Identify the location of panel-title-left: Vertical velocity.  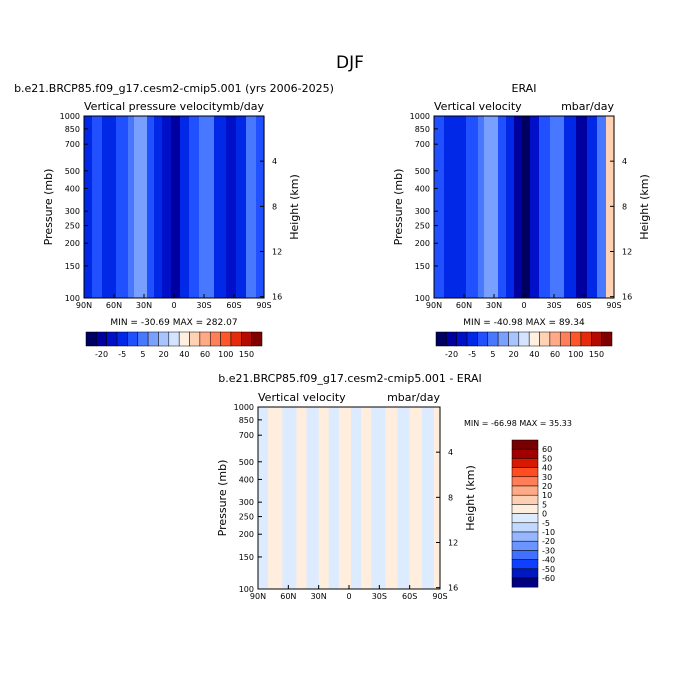
(478, 106).